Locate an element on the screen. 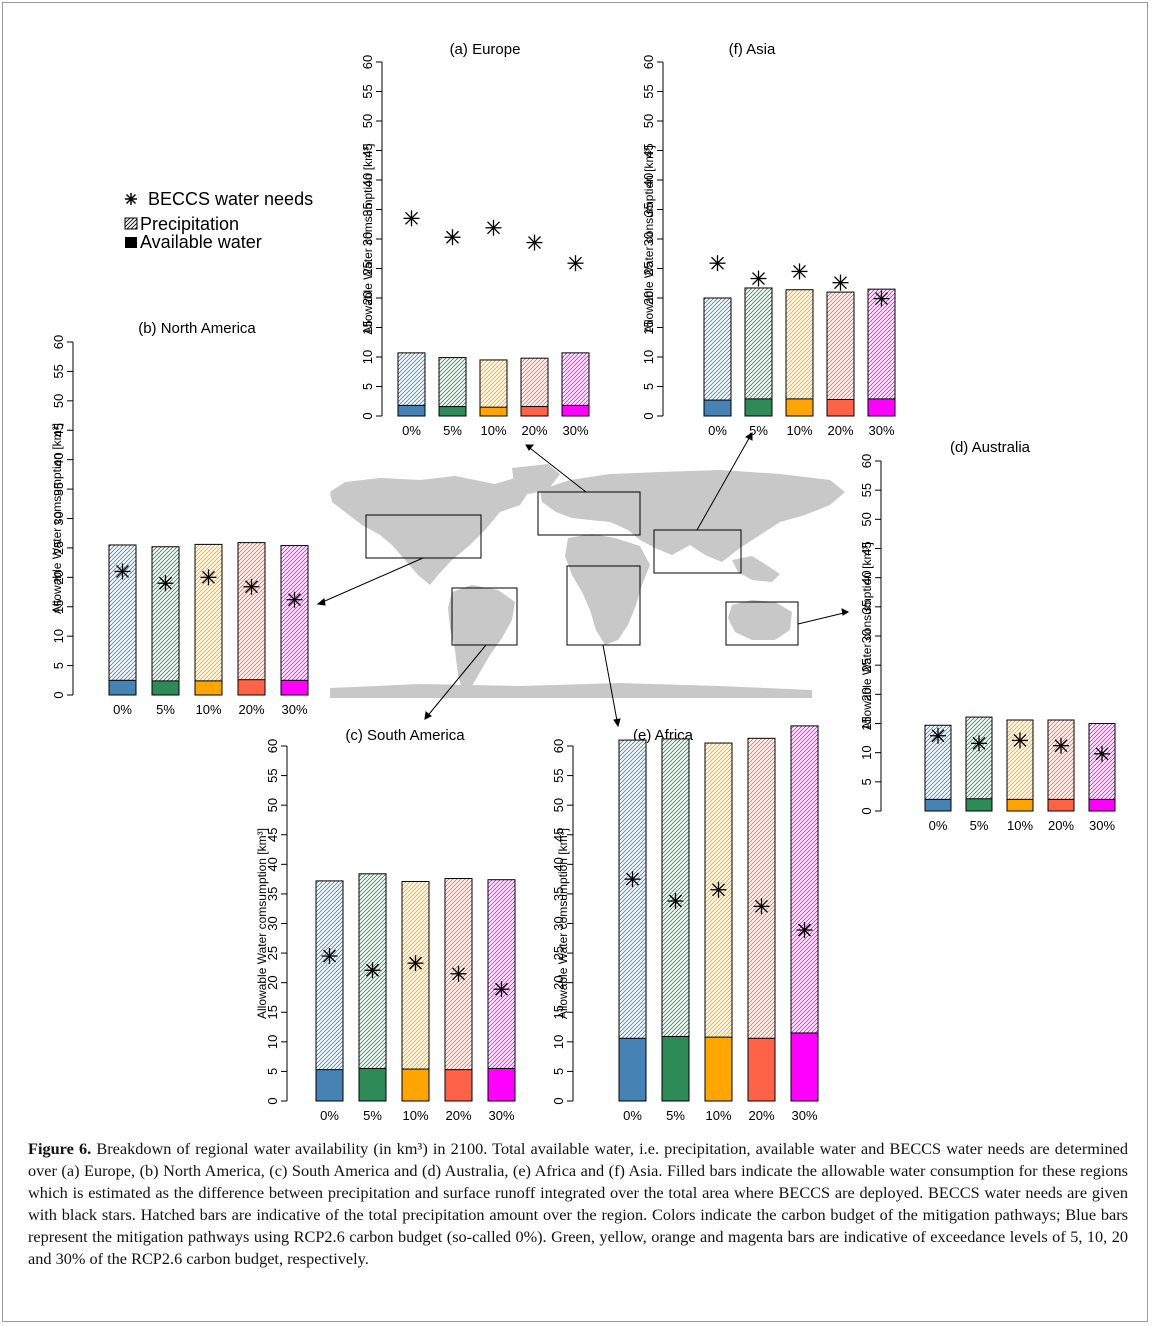  arrow-north-america is located at coordinates (370, 581).